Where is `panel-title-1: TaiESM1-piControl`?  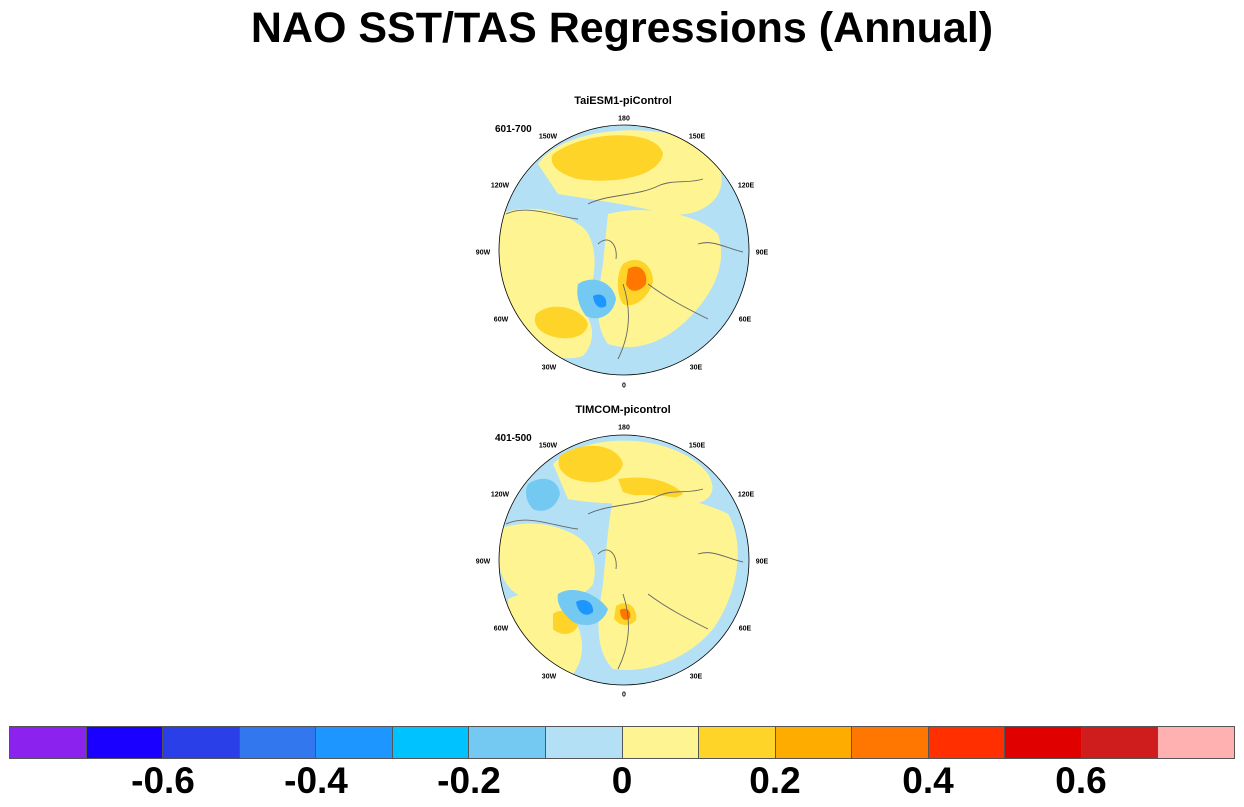
panel-title-1: TaiESM1-piControl is located at coordinates (623, 101).